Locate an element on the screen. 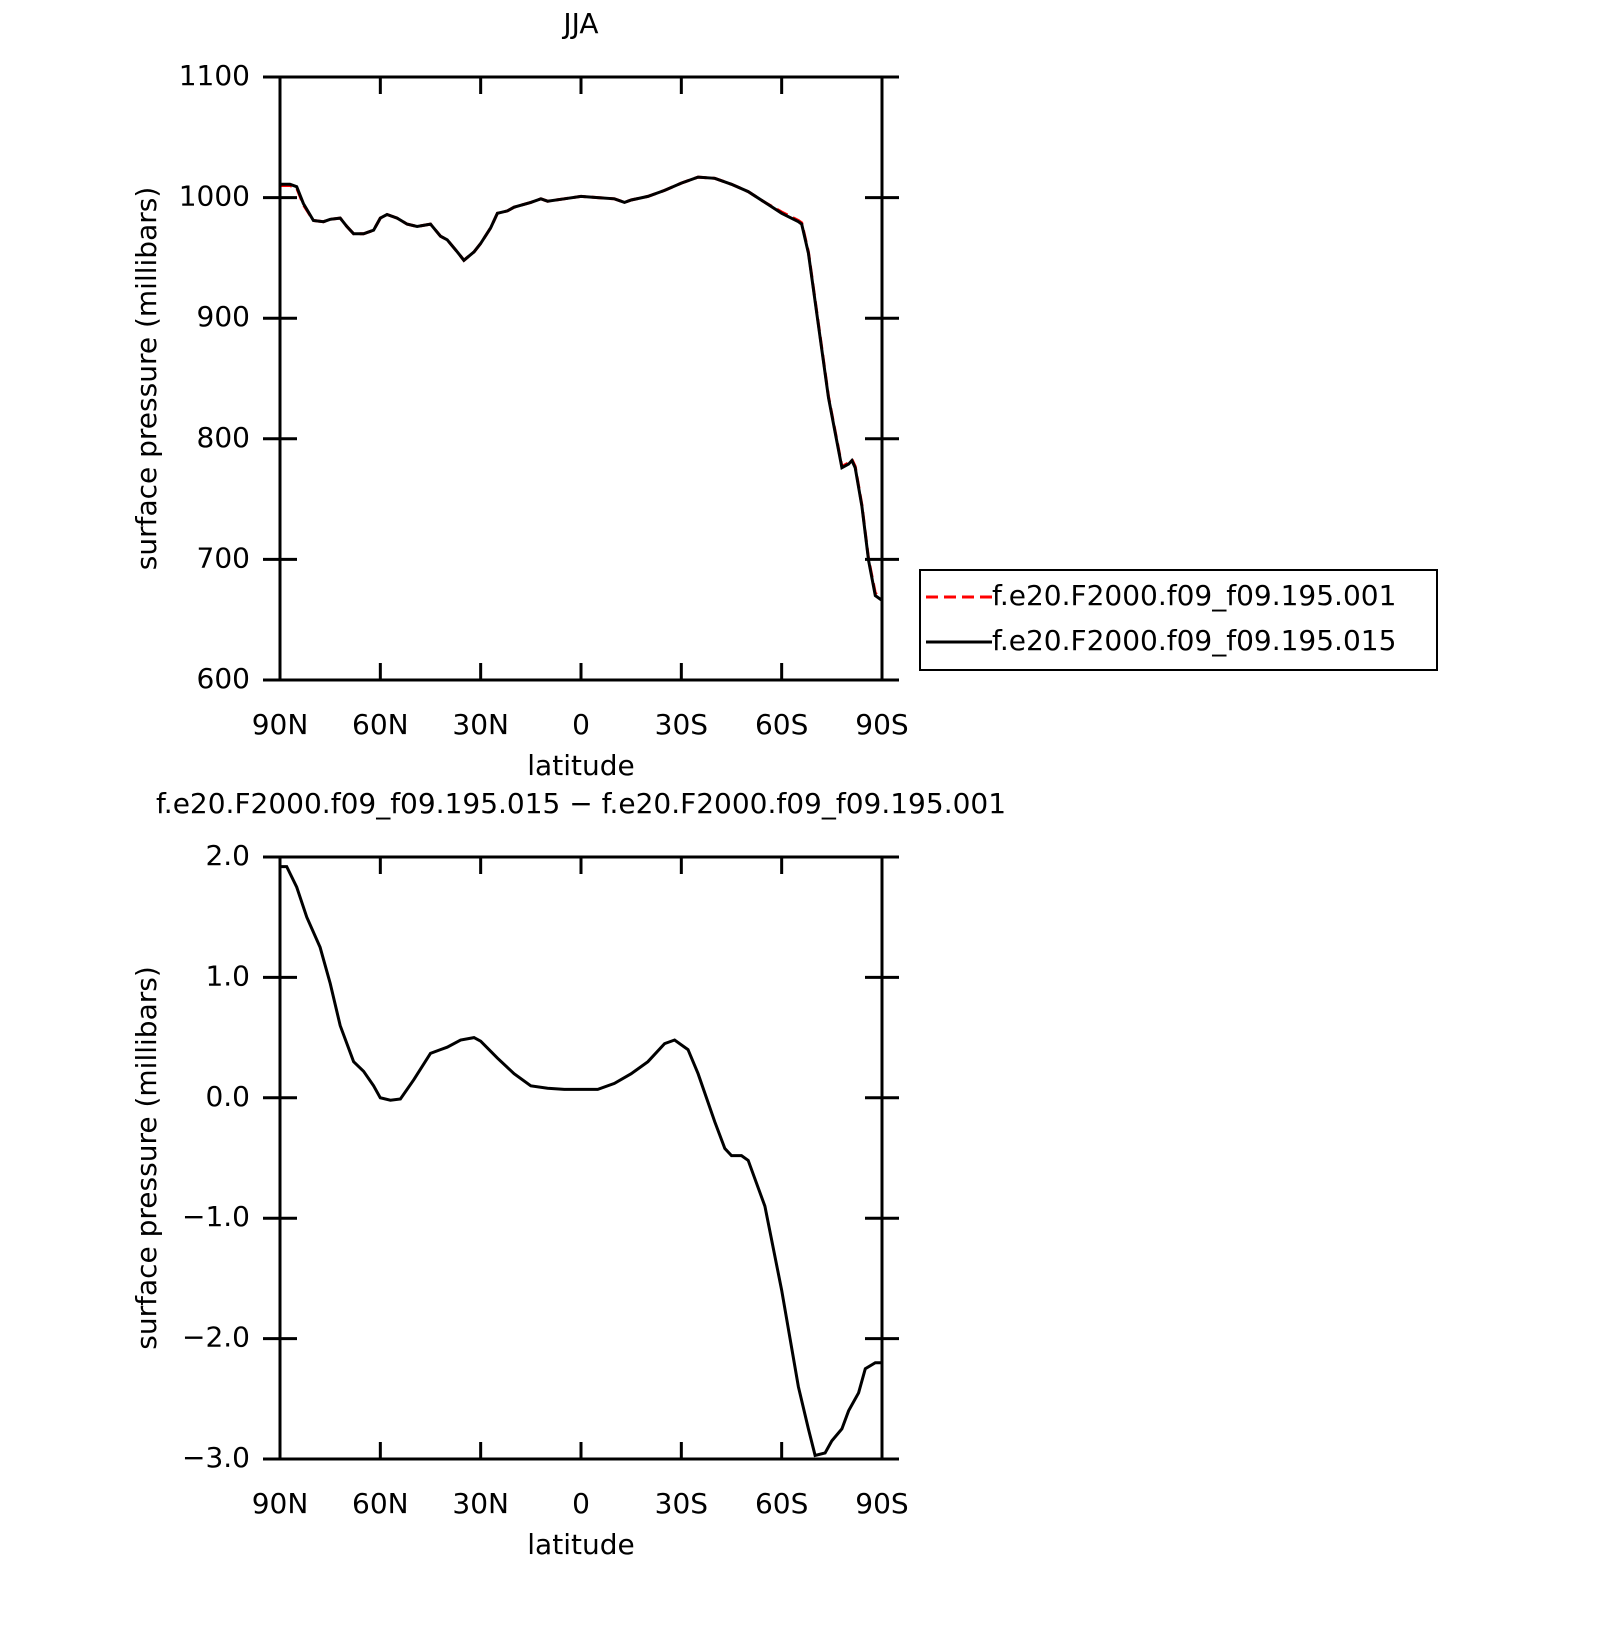  y-tick-label: 800 is located at coordinates (223, 437).